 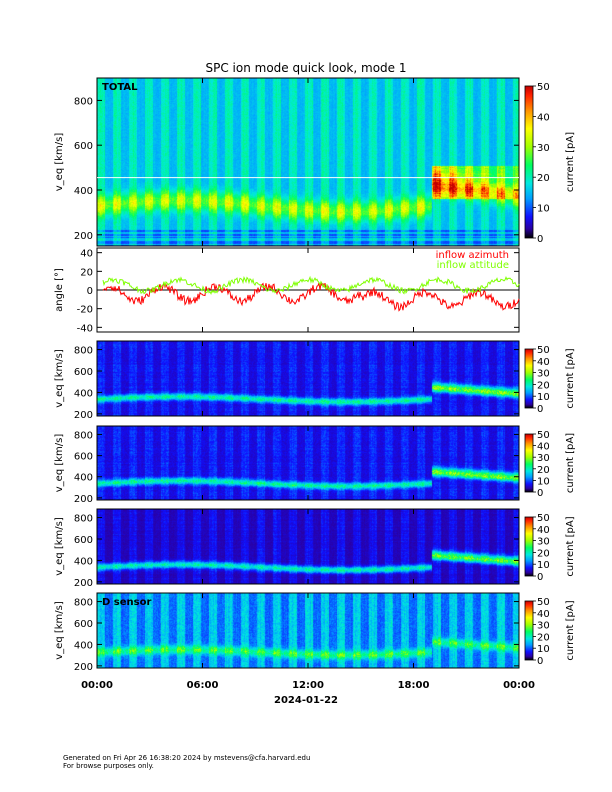 I want to click on x-tick-label: 18:00, so click(x=414, y=685).